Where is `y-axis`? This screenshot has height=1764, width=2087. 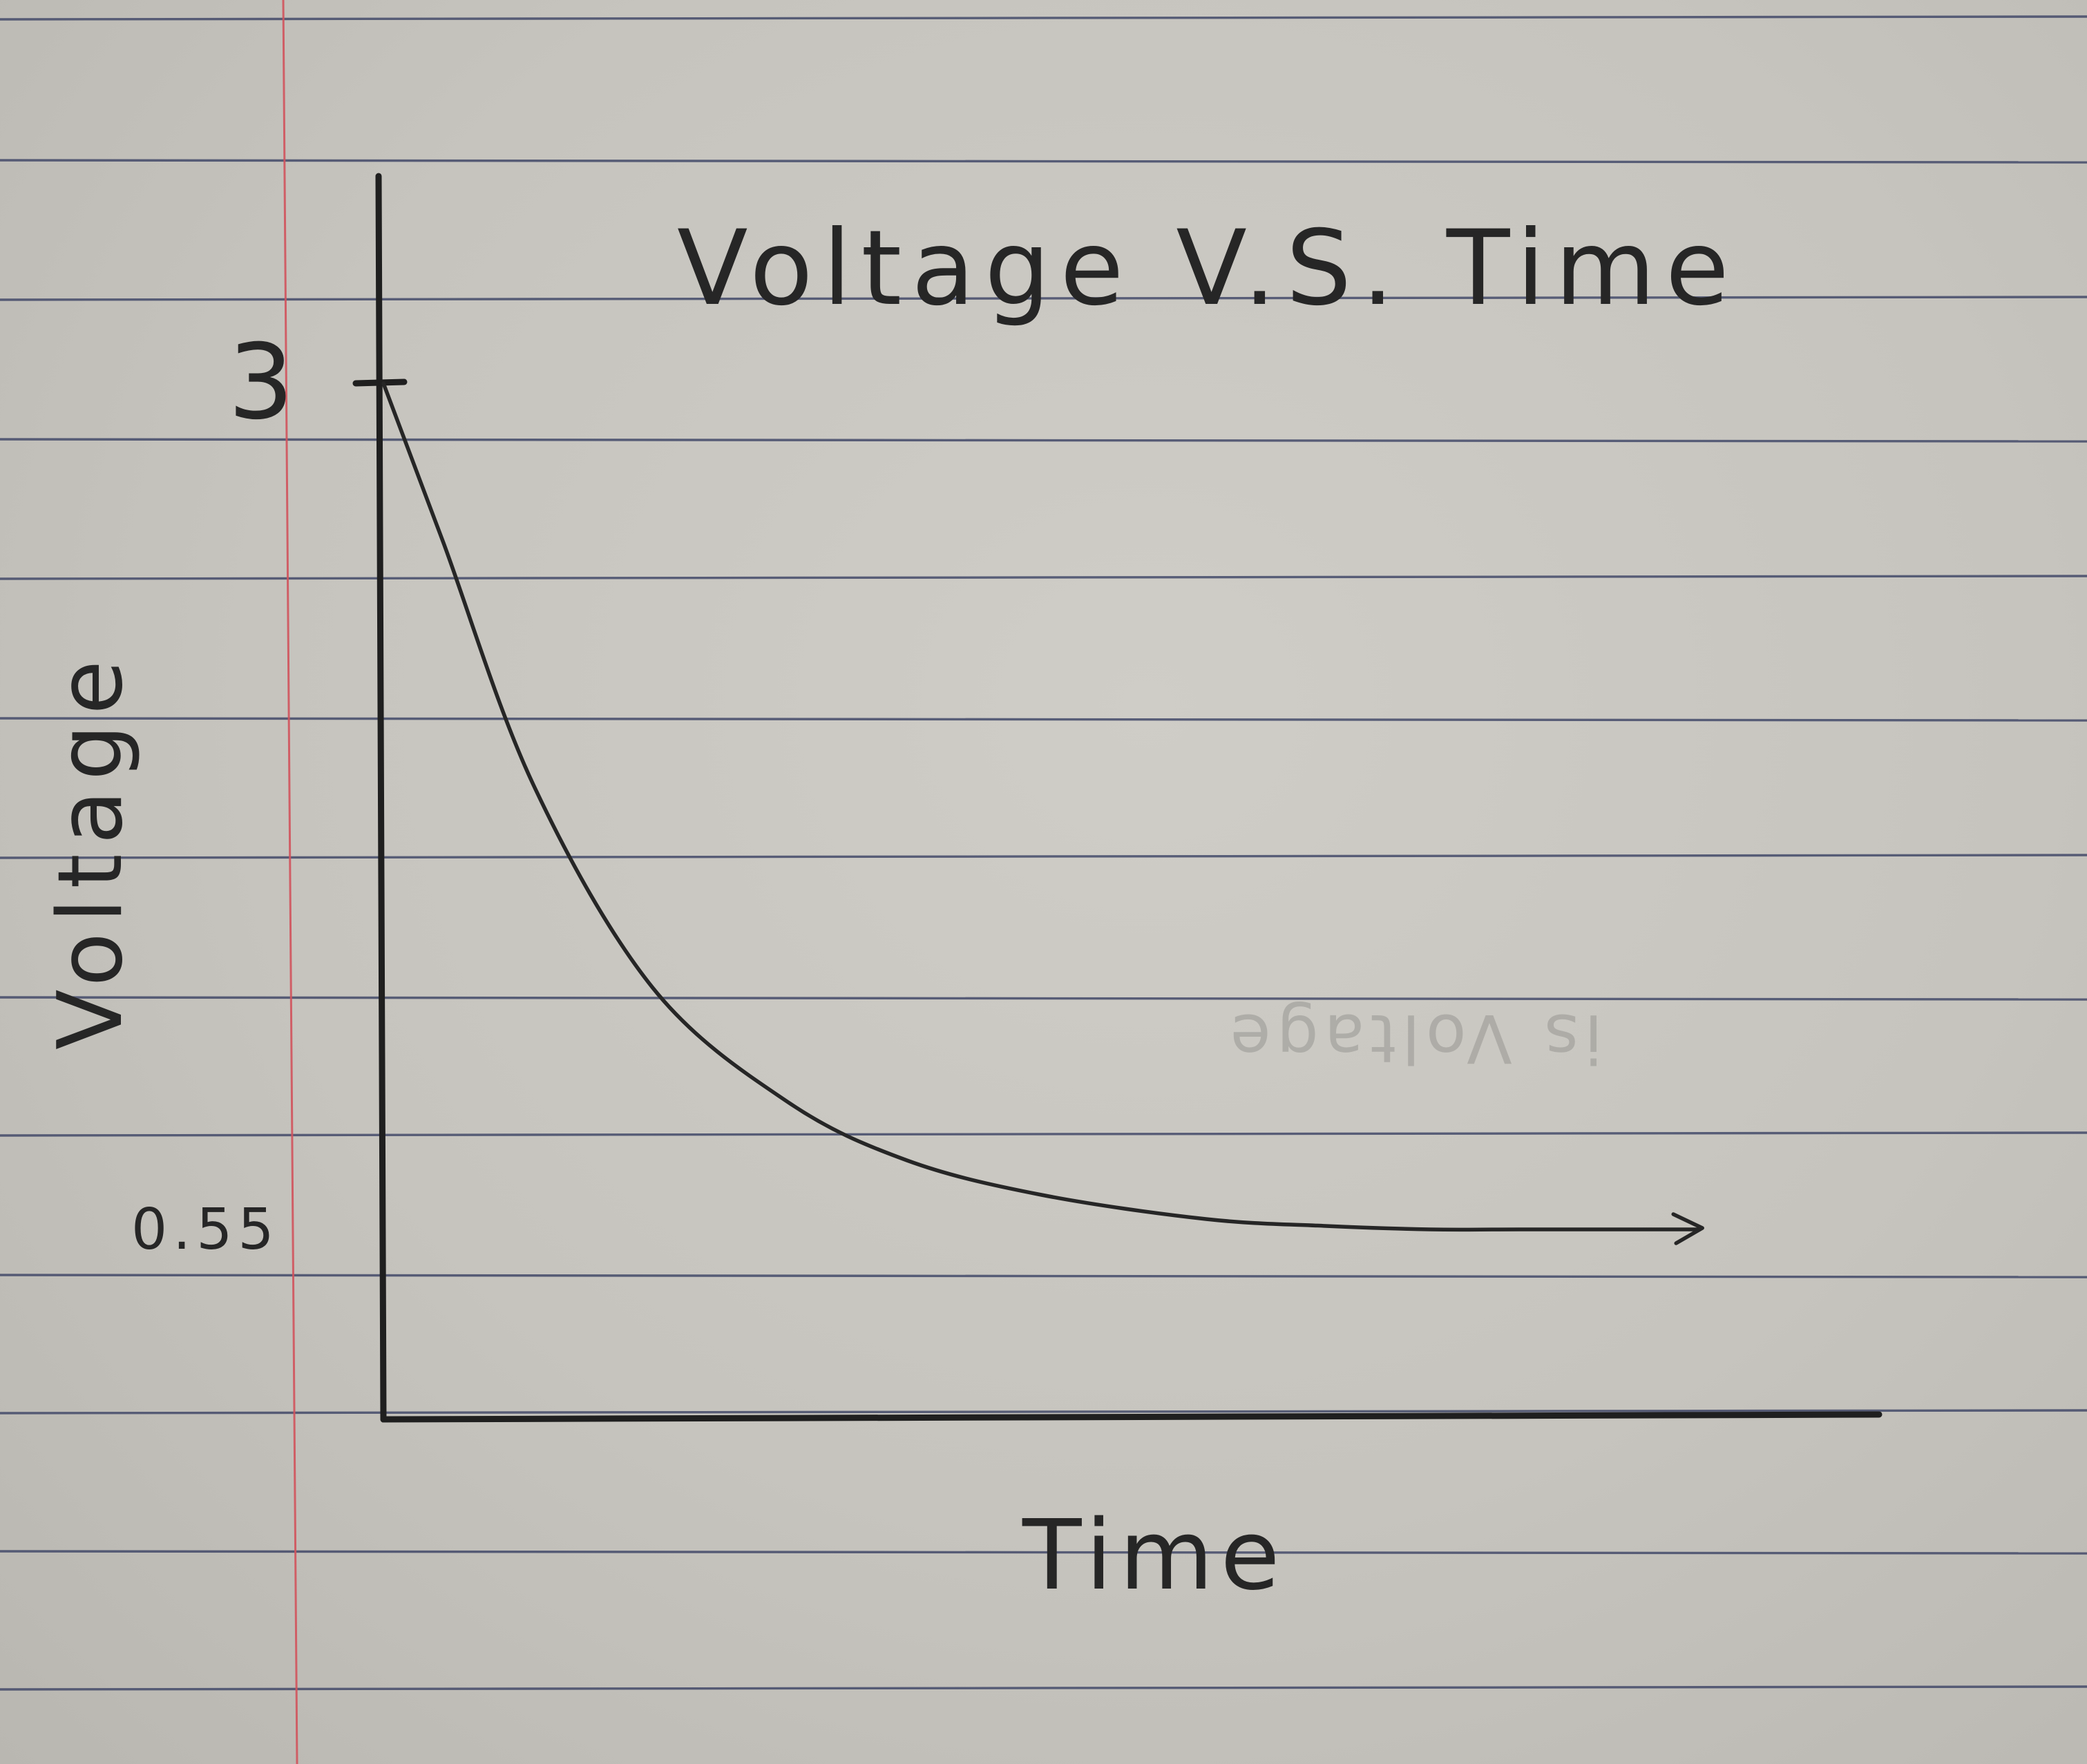
y-axis is located at coordinates (381, 798).